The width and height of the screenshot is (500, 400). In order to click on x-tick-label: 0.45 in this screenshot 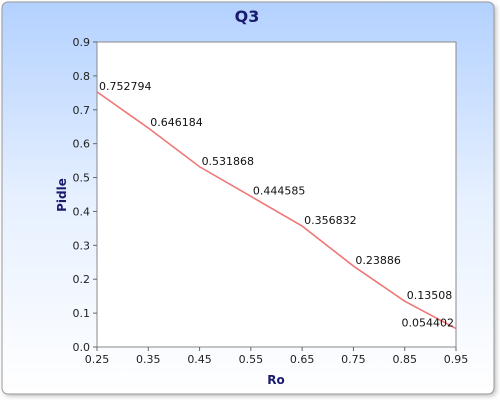, I will do `click(199, 359)`.